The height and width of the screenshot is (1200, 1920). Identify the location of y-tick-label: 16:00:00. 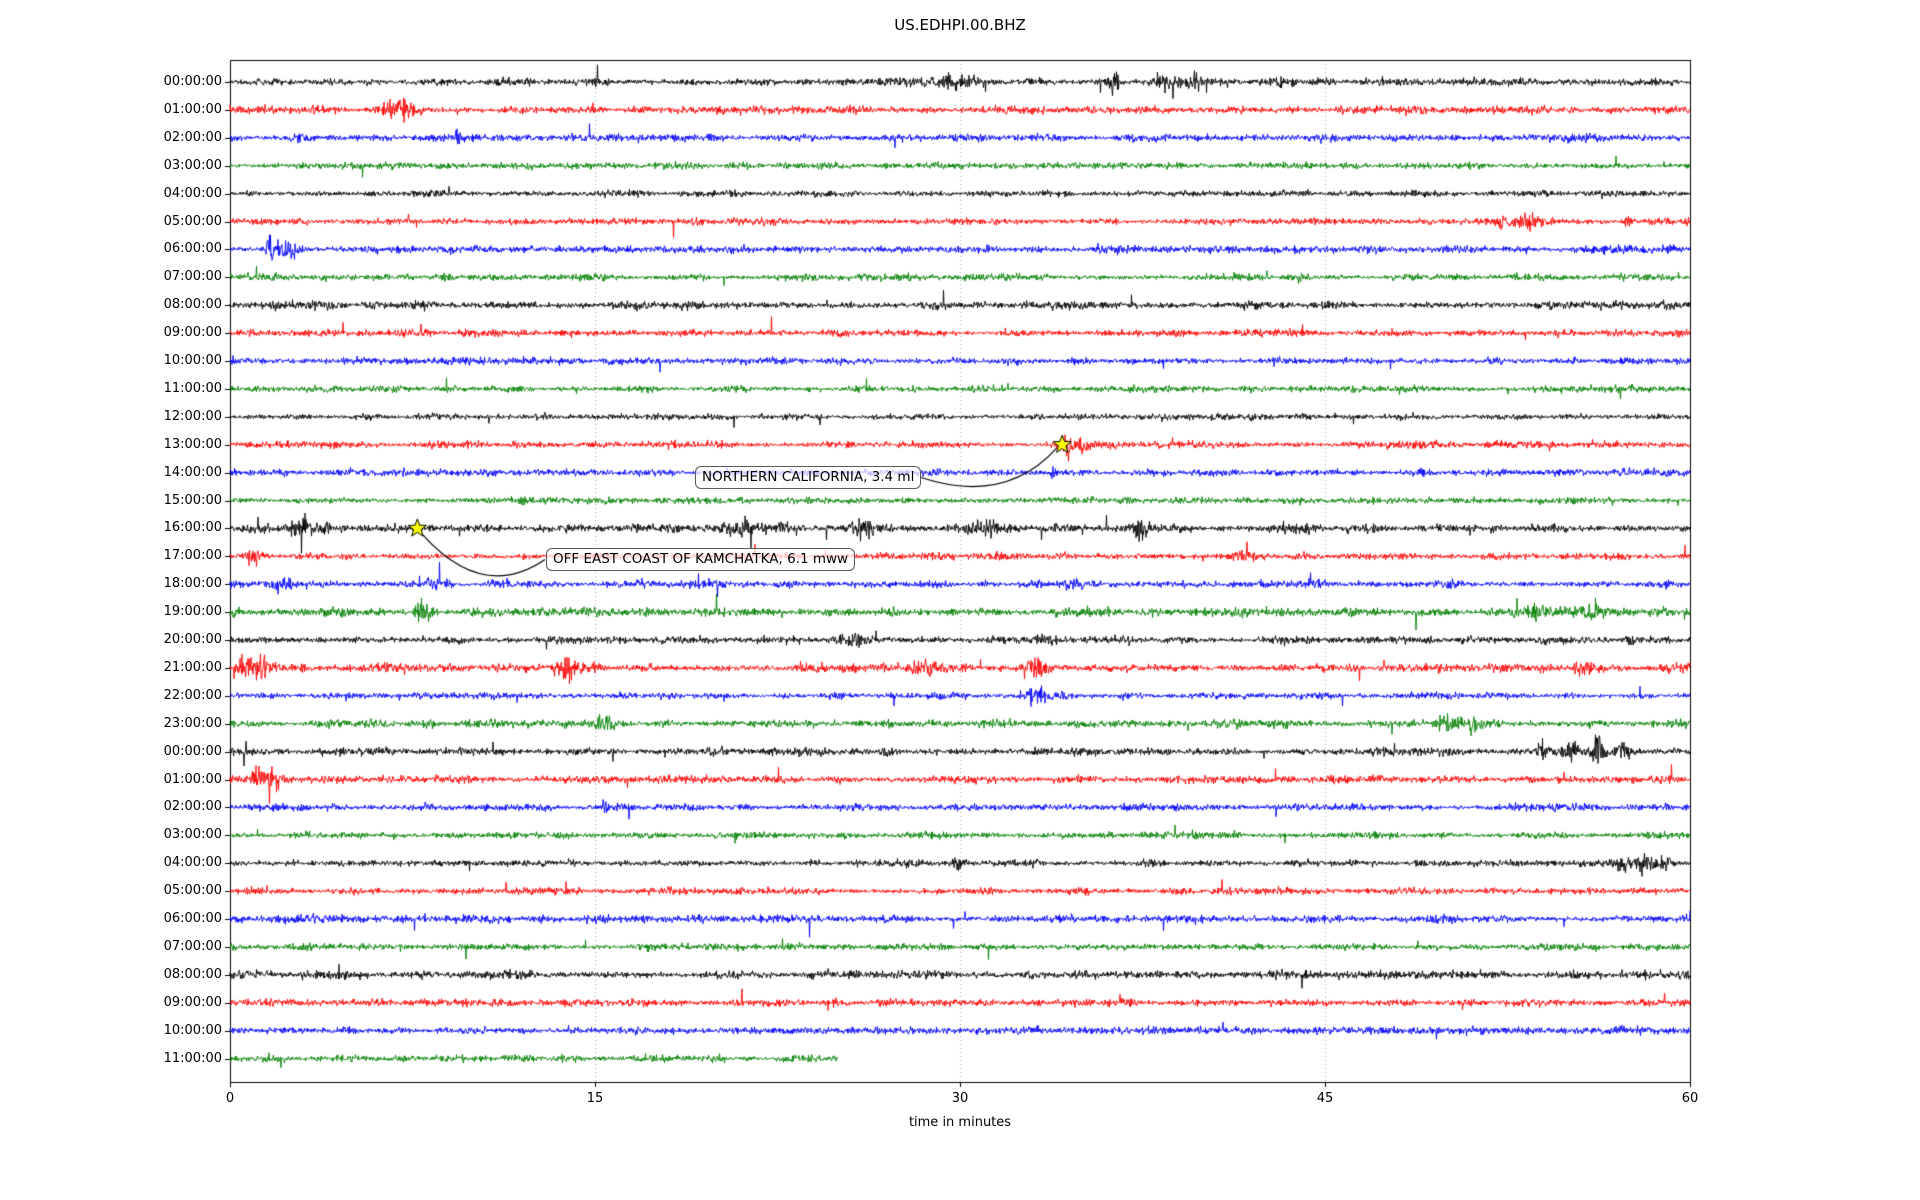
(192, 528).